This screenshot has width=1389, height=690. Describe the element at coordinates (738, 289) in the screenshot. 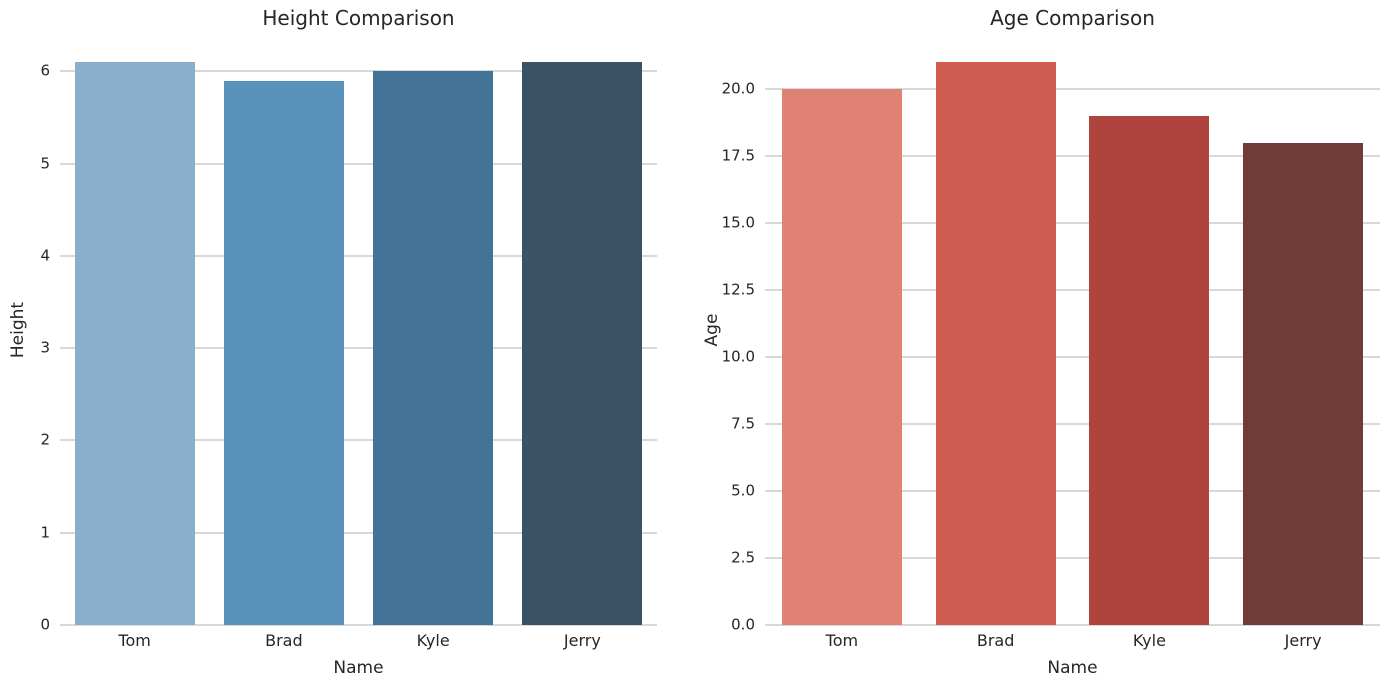

I see `y-tick-label: 12.5` at that location.